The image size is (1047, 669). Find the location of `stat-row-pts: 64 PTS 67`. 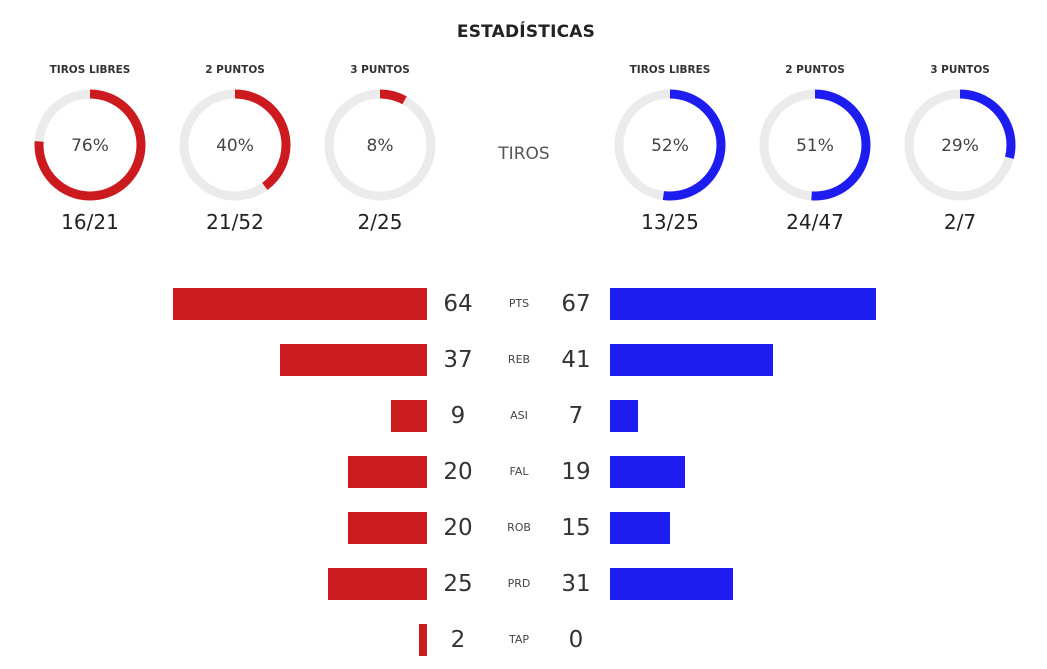

stat-row-pts: 64 PTS 67 is located at coordinates (523, 304).